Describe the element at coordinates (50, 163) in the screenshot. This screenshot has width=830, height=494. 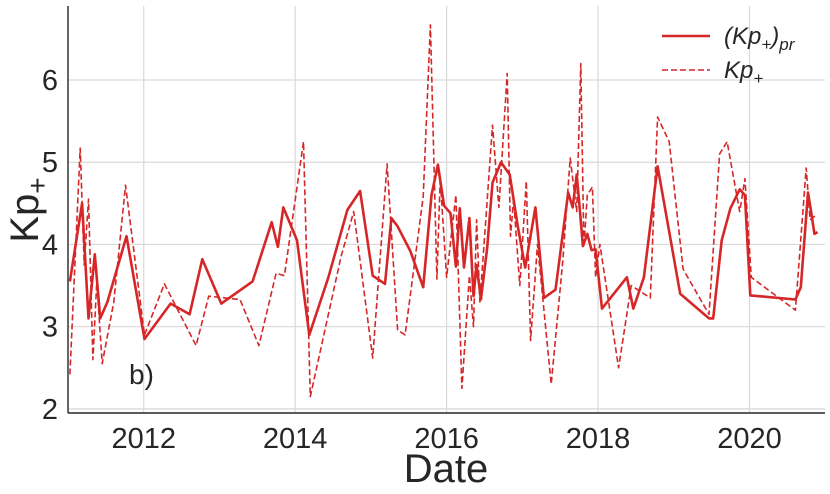
I see `y-tick-label: 5` at that location.